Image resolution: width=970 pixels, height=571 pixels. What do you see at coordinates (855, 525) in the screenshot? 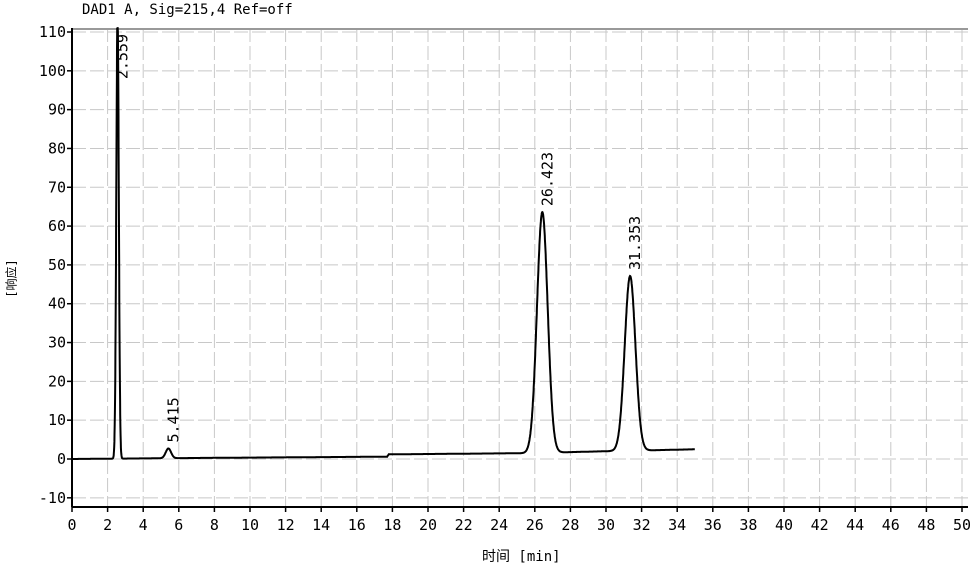
I see `x-tick-label: 44` at bounding box center [855, 525].